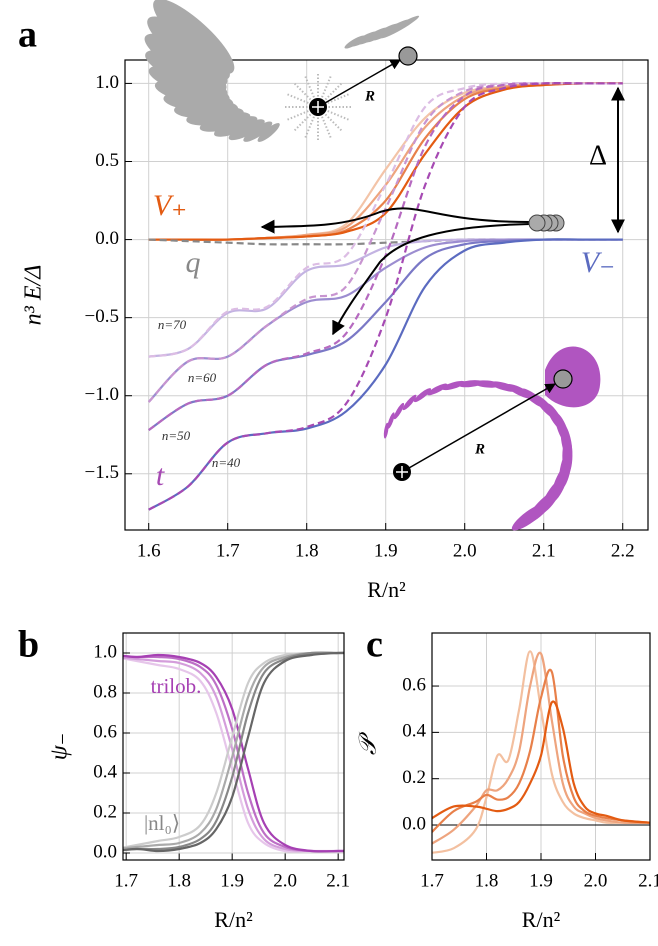 Image resolution: width=658 pixels, height=946 pixels. What do you see at coordinates (149, 550) in the screenshot?
I see `x-tick-label: 1.6` at bounding box center [149, 550].